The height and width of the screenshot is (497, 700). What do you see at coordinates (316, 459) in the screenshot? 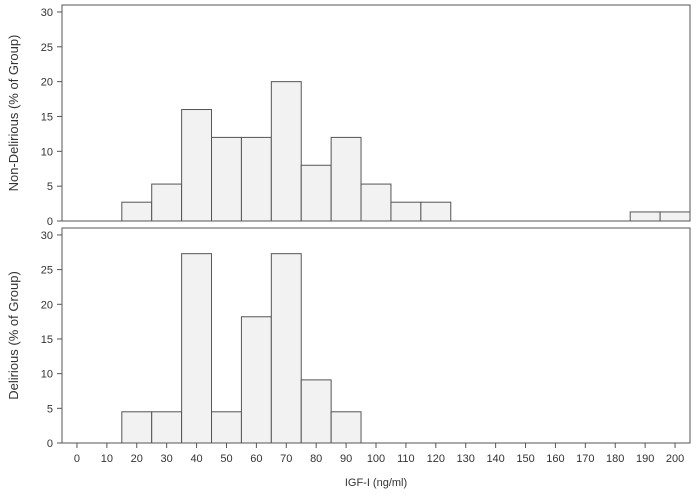
I see `x-tick-label: 80` at bounding box center [316, 459].